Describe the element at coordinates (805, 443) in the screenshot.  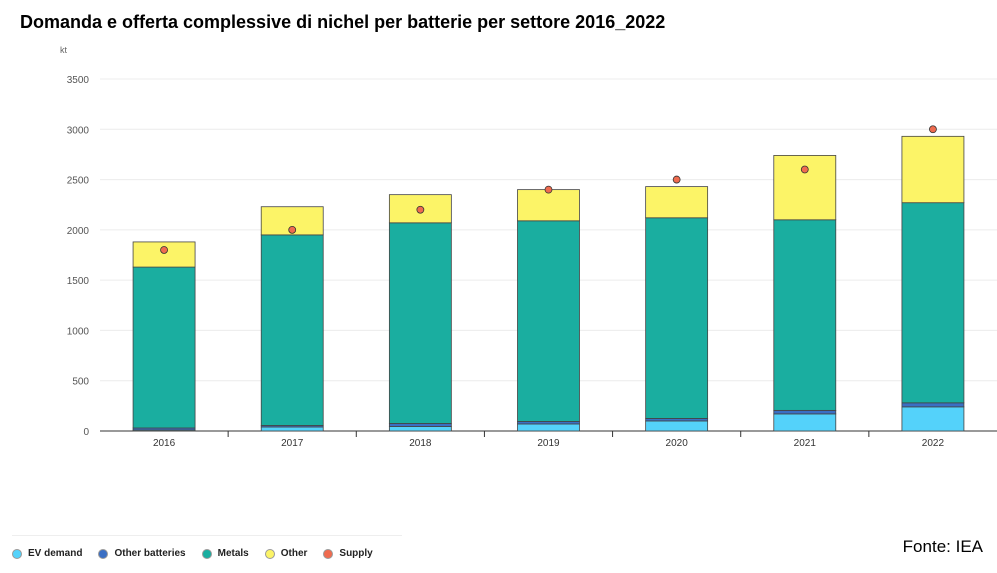
I see `x-tick-label: 2021` at that location.